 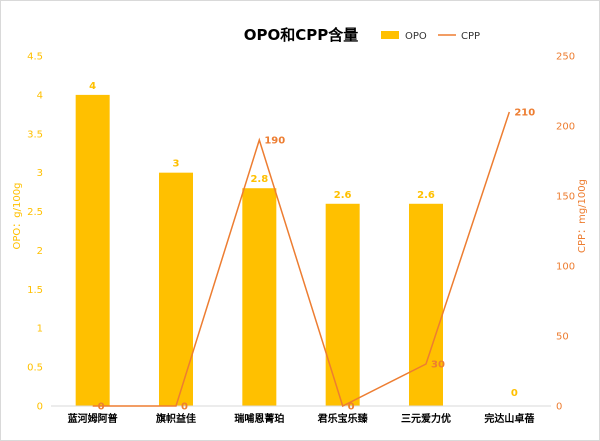 What do you see at coordinates (416, 36) in the screenshot?
I see `legend-opo-label: OPO` at bounding box center [416, 36].